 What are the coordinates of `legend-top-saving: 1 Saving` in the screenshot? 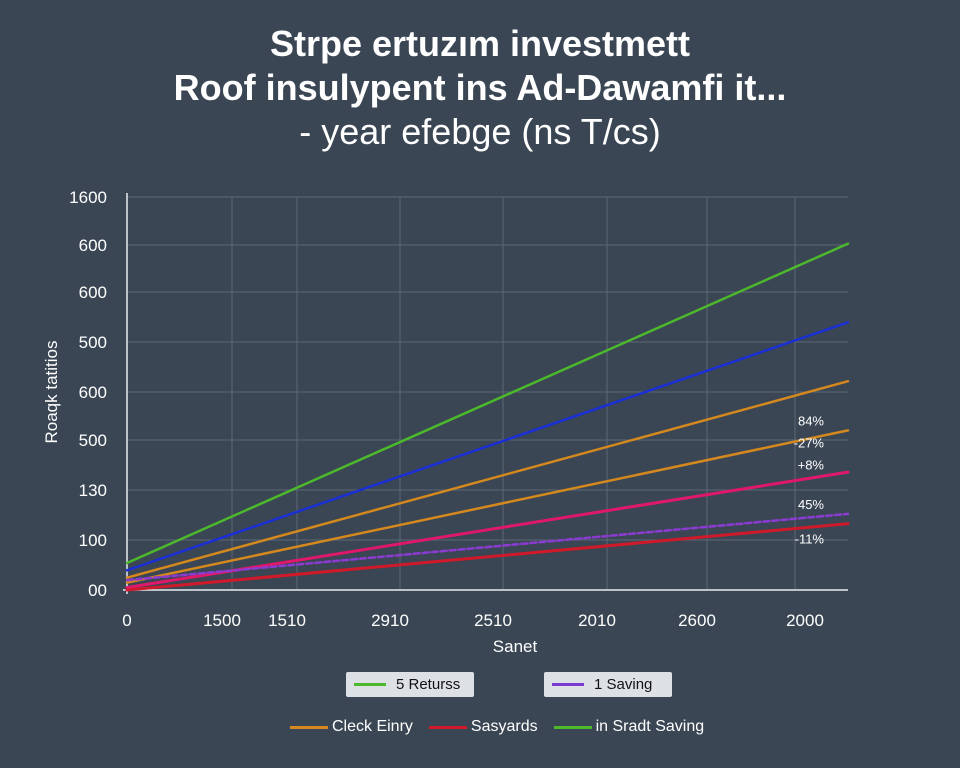 It's located at (608, 684).